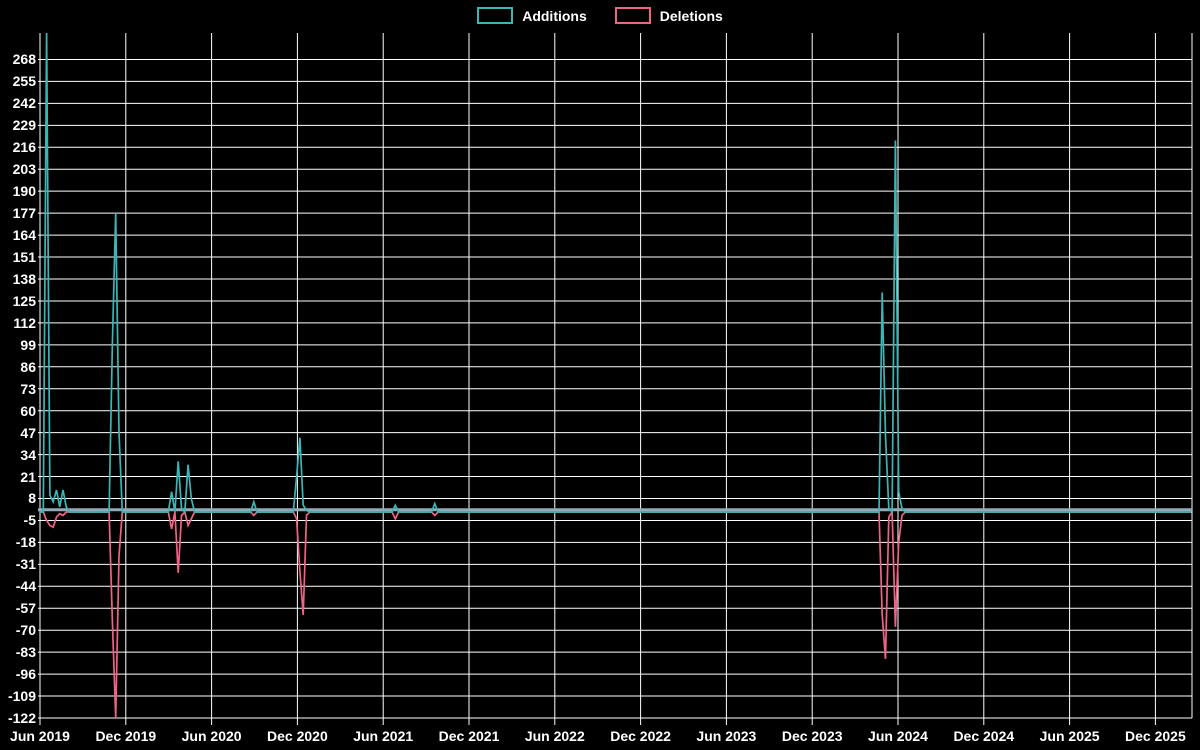 The image size is (1200, 750). What do you see at coordinates (28, 432) in the screenshot?
I see `y-axis-tick-label: 47` at bounding box center [28, 432].